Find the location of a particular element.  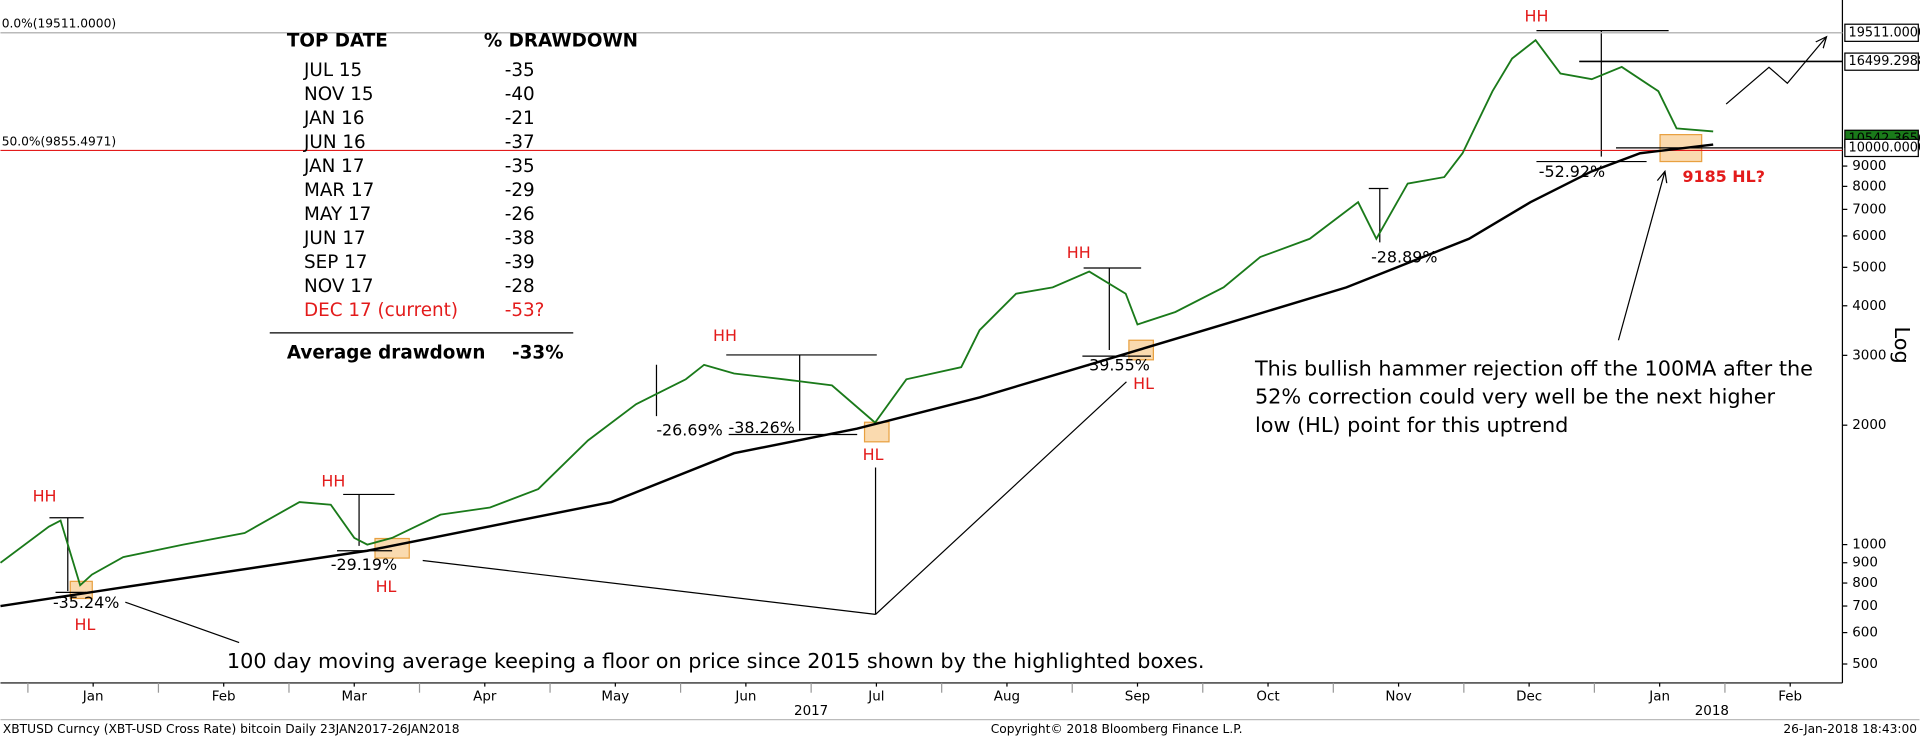

table-date: JAN 17 is located at coordinates (334, 166).